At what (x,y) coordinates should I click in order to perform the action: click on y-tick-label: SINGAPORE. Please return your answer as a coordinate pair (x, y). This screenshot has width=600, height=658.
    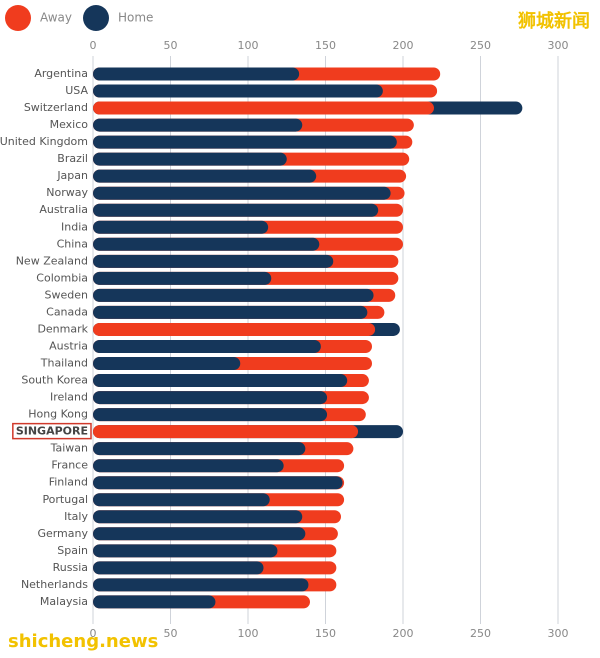
    Looking at the image, I should click on (52, 431).